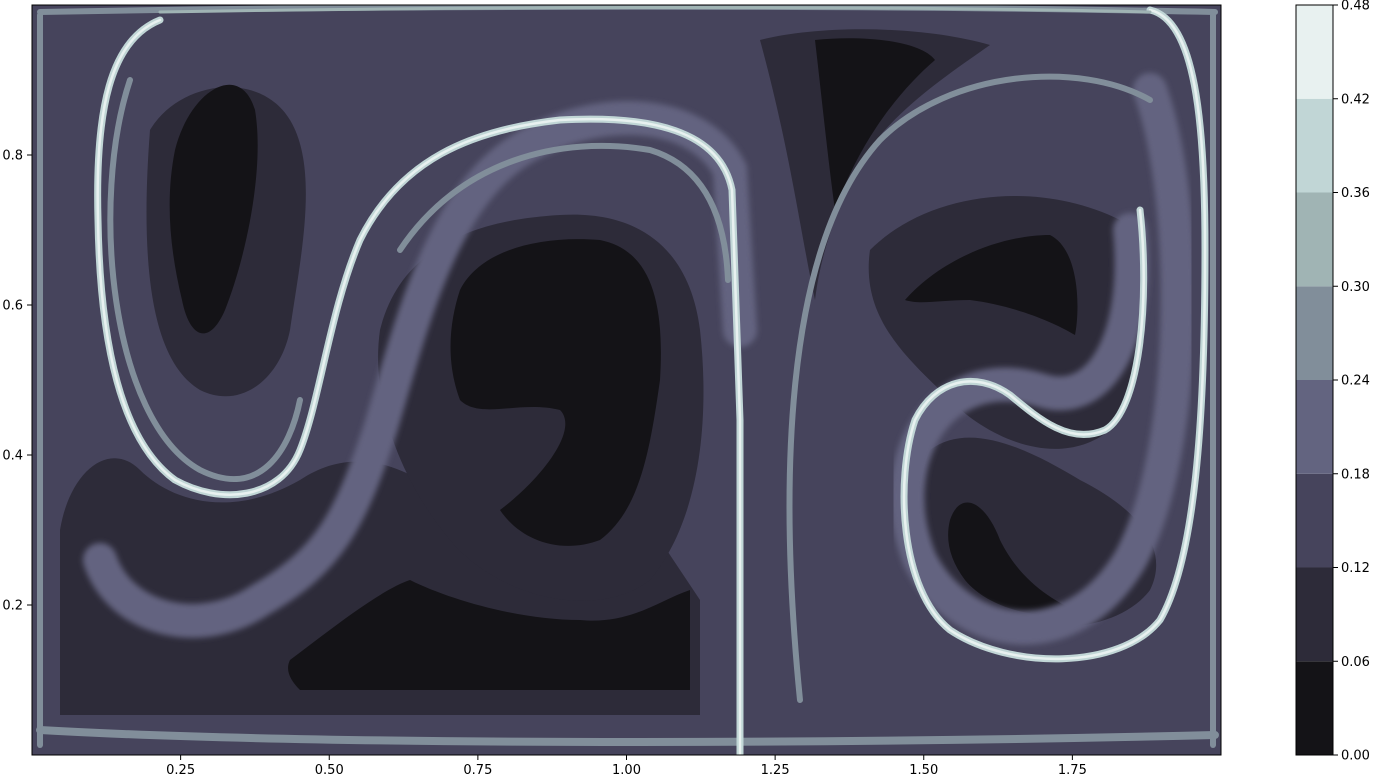  Describe the element at coordinates (213, 209) in the screenshot. I see `left-vortex-dark-core` at that location.